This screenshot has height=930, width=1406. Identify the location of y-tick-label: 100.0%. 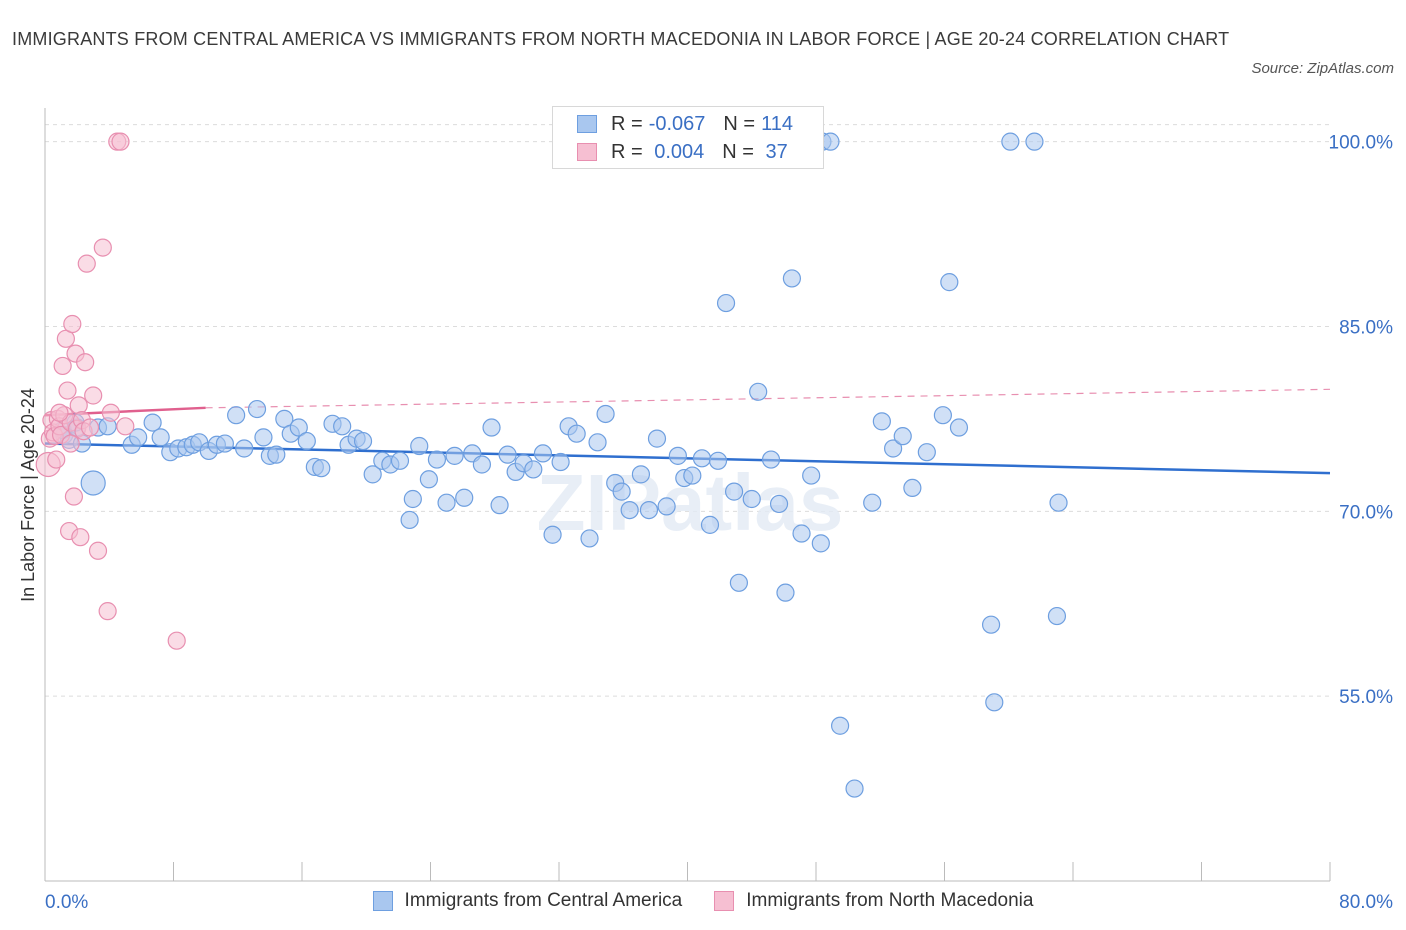
(1361, 143).